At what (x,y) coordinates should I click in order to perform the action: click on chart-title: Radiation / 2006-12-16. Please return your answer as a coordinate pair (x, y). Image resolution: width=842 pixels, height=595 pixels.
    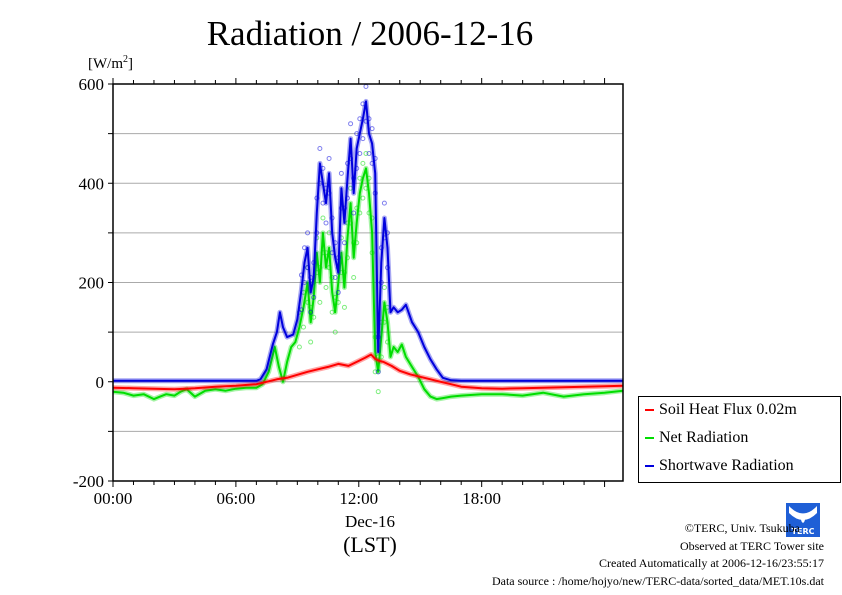
    Looking at the image, I should click on (370, 33).